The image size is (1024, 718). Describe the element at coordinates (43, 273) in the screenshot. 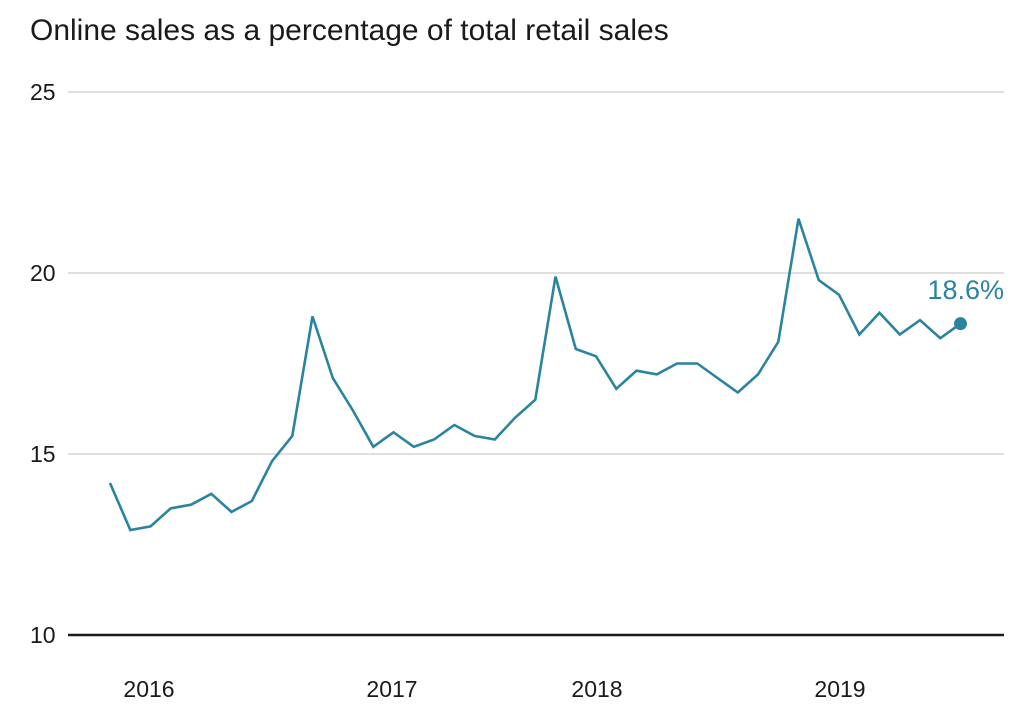

I see `y-tick-label: 20` at that location.